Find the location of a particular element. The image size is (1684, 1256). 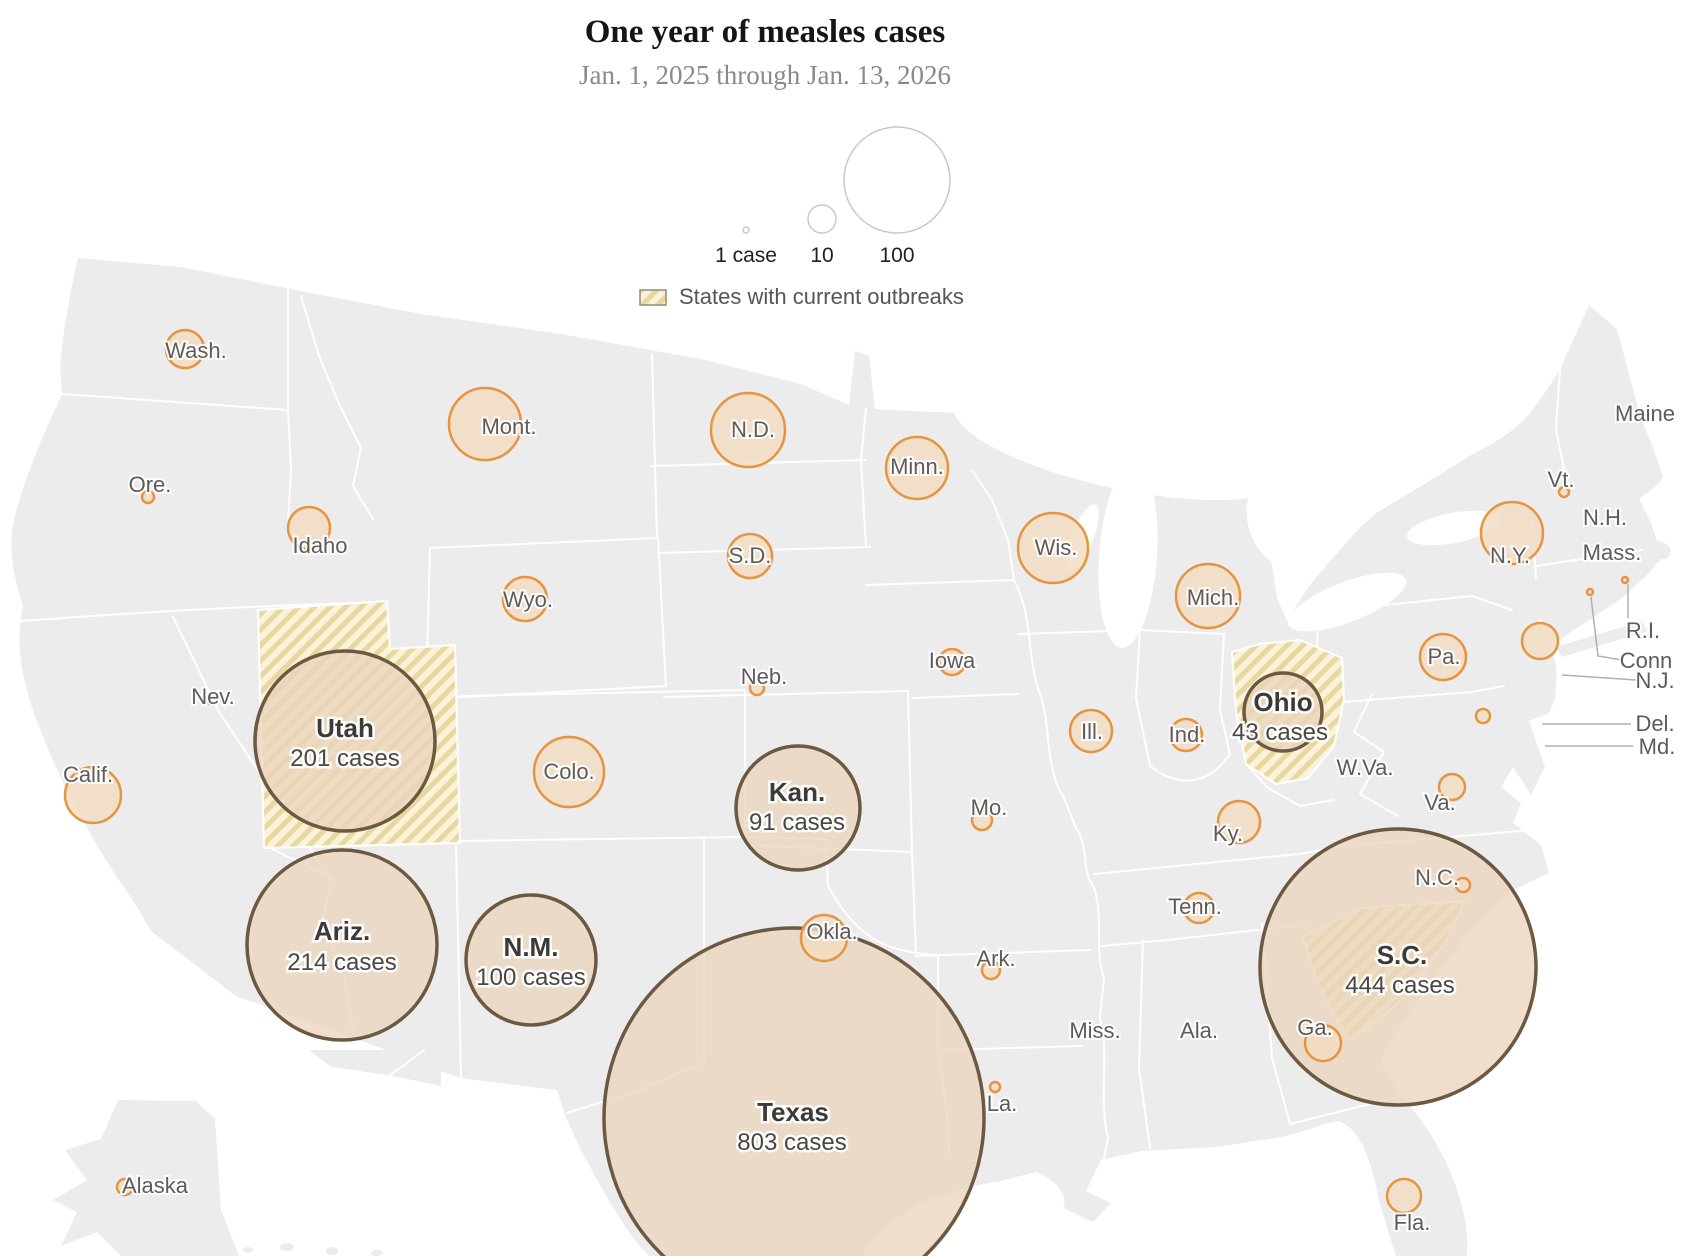

bubble-ohio is located at coordinates (1283, 712).